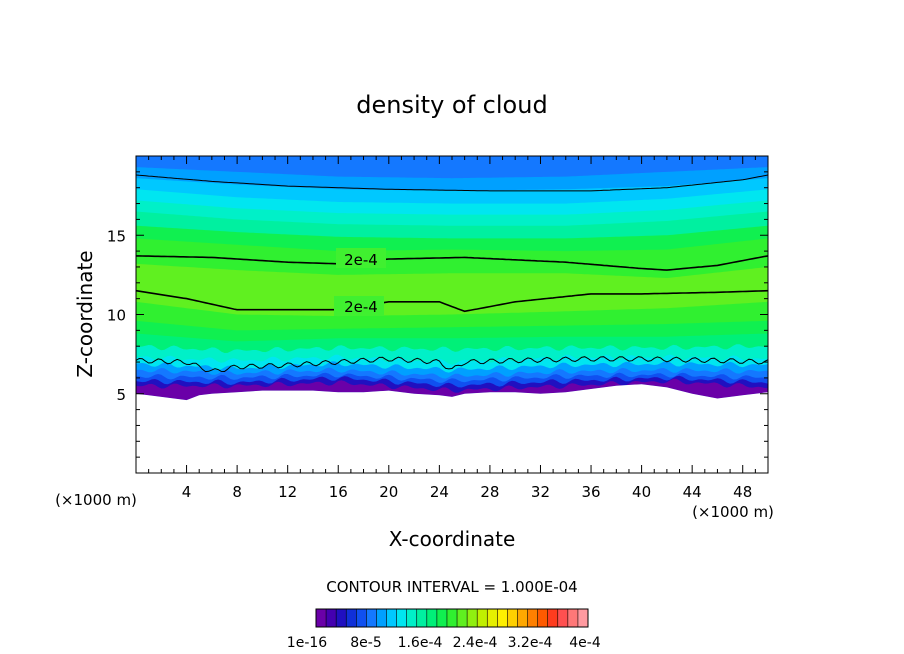 Image resolution: width=904 pixels, height=654 pixels. Describe the element at coordinates (540, 492) in the screenshot. I see `x-tick-label: 32` at that location.